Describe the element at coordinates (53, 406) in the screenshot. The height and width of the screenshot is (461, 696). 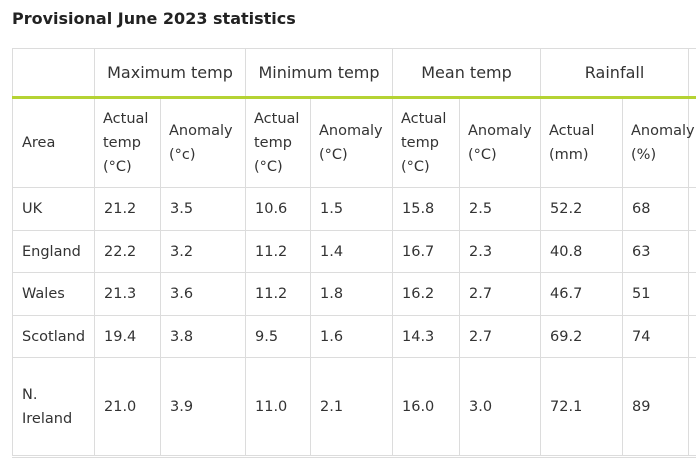
I see `cell-area: N. Ireland` at that location.